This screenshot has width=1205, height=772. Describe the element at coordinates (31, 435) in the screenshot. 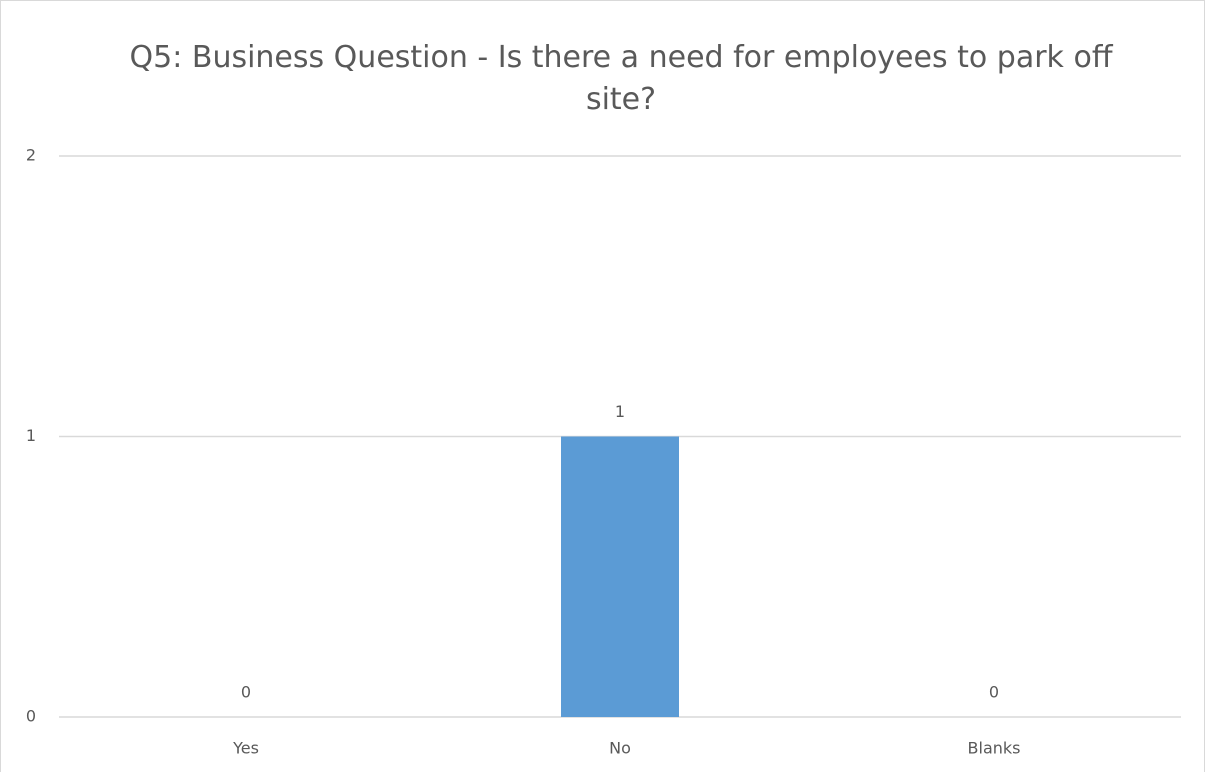

I see `y-tick-label: 1` at that location.